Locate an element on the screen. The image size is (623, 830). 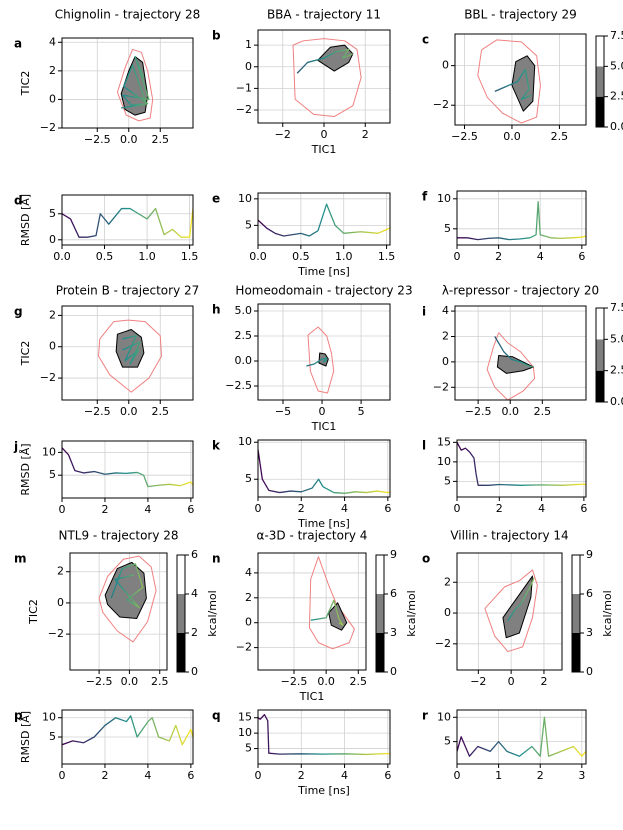
panel-letter: q is located at coordinates (216, 716).